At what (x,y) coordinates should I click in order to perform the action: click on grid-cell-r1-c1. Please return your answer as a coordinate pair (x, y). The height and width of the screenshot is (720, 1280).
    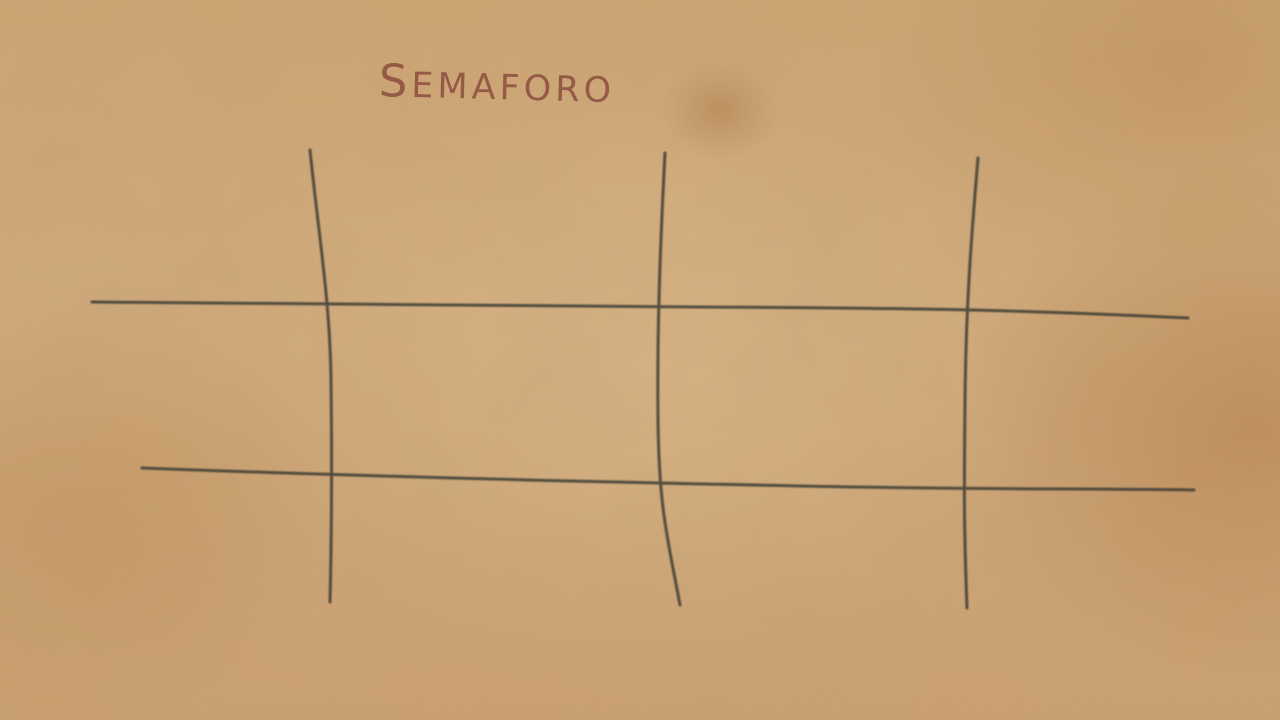
    Looking at the image, I should click on (494, 392).